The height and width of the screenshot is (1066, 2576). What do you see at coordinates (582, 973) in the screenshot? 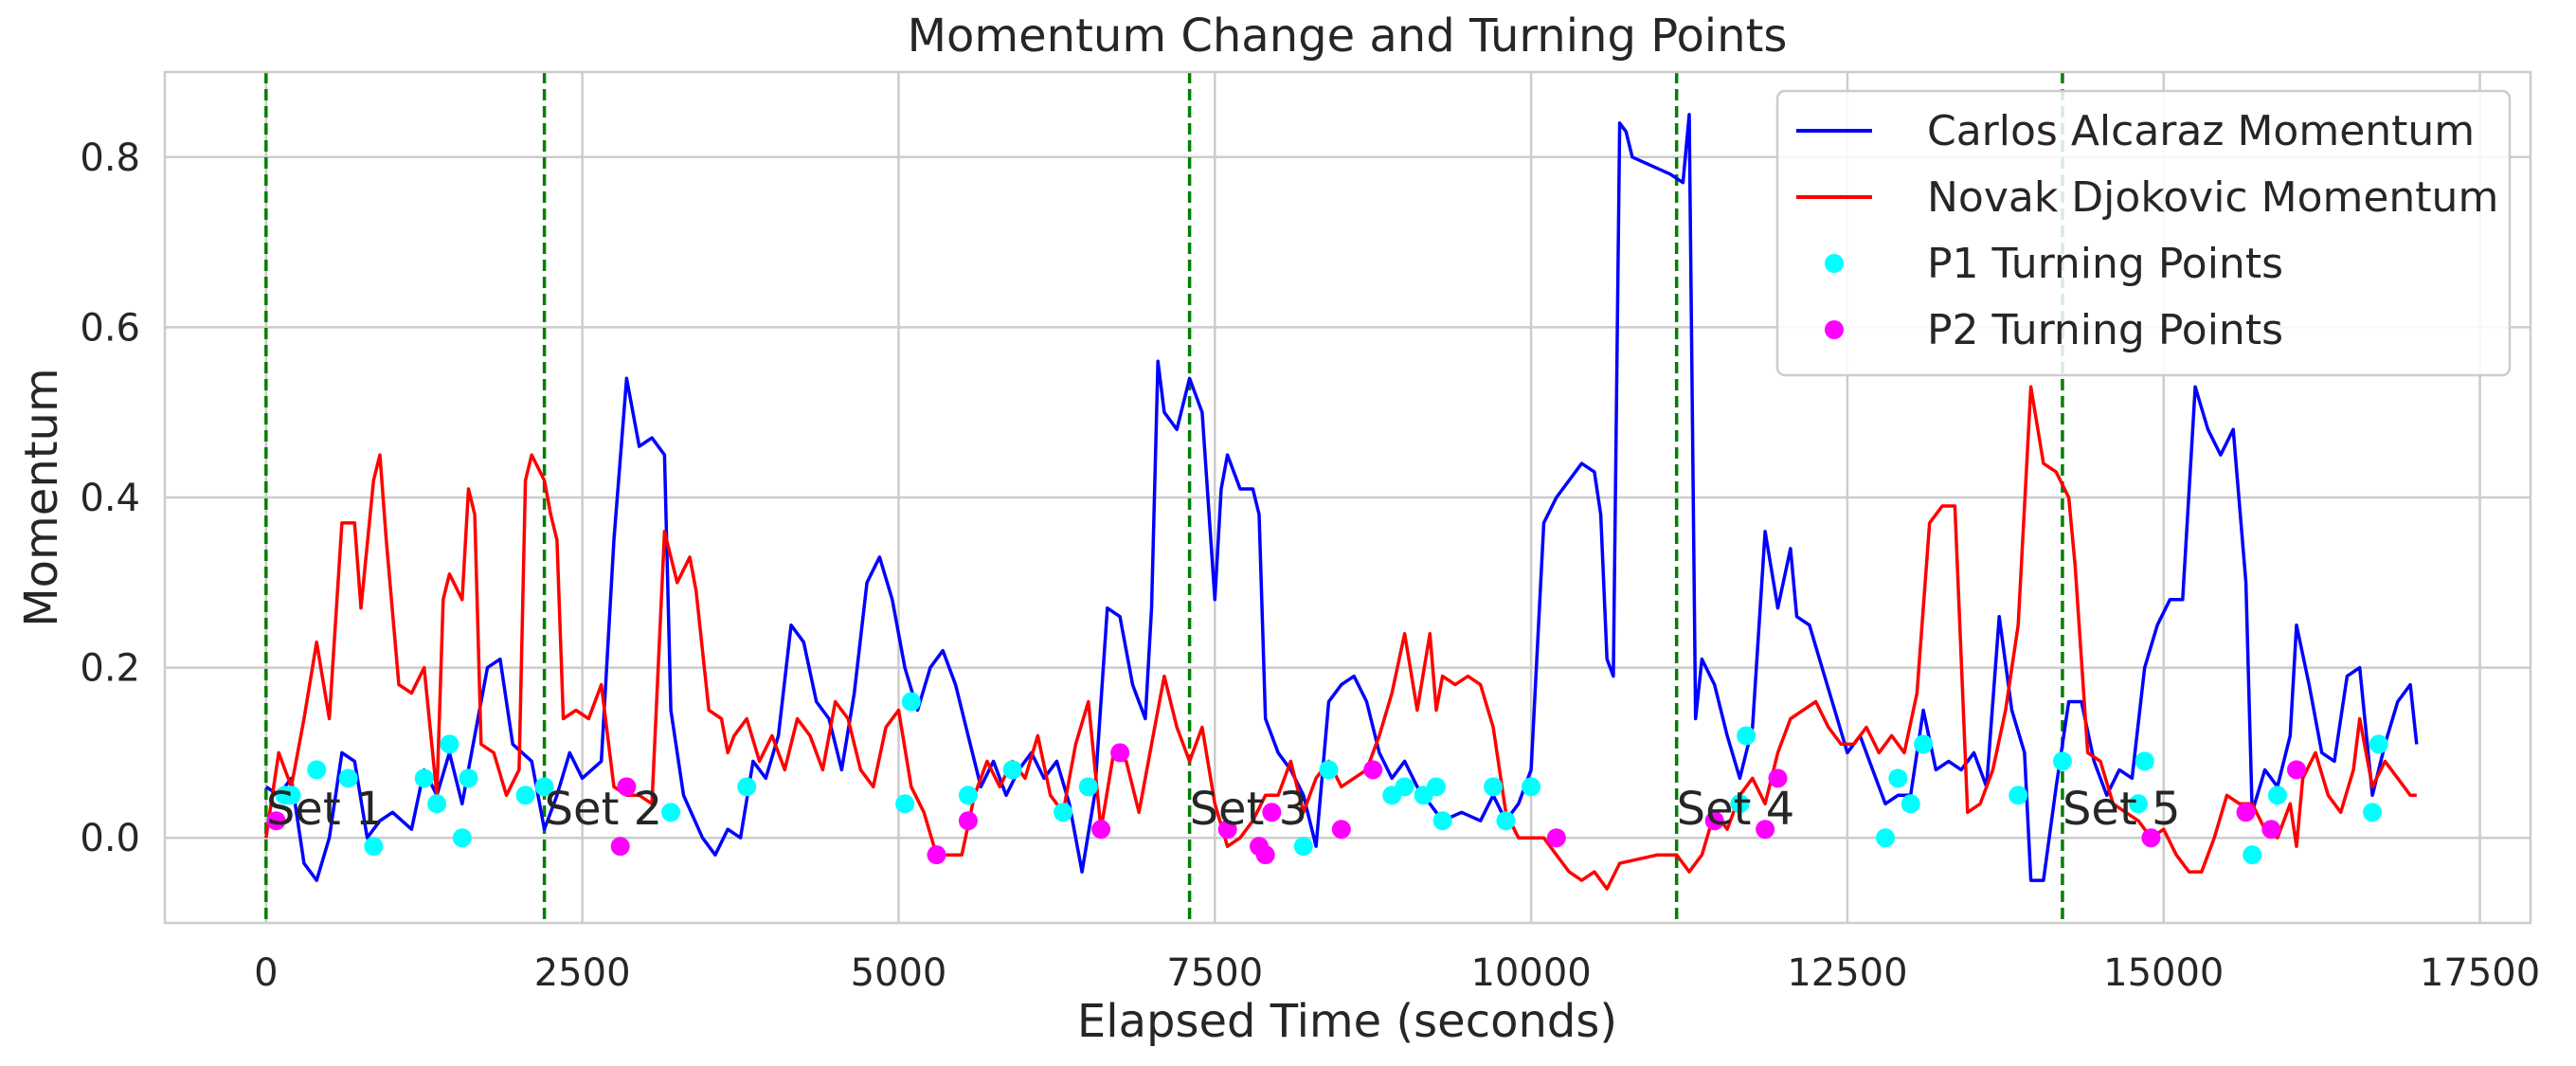
I see `x-tick-label: 2500` at bounding box center [582, 973].